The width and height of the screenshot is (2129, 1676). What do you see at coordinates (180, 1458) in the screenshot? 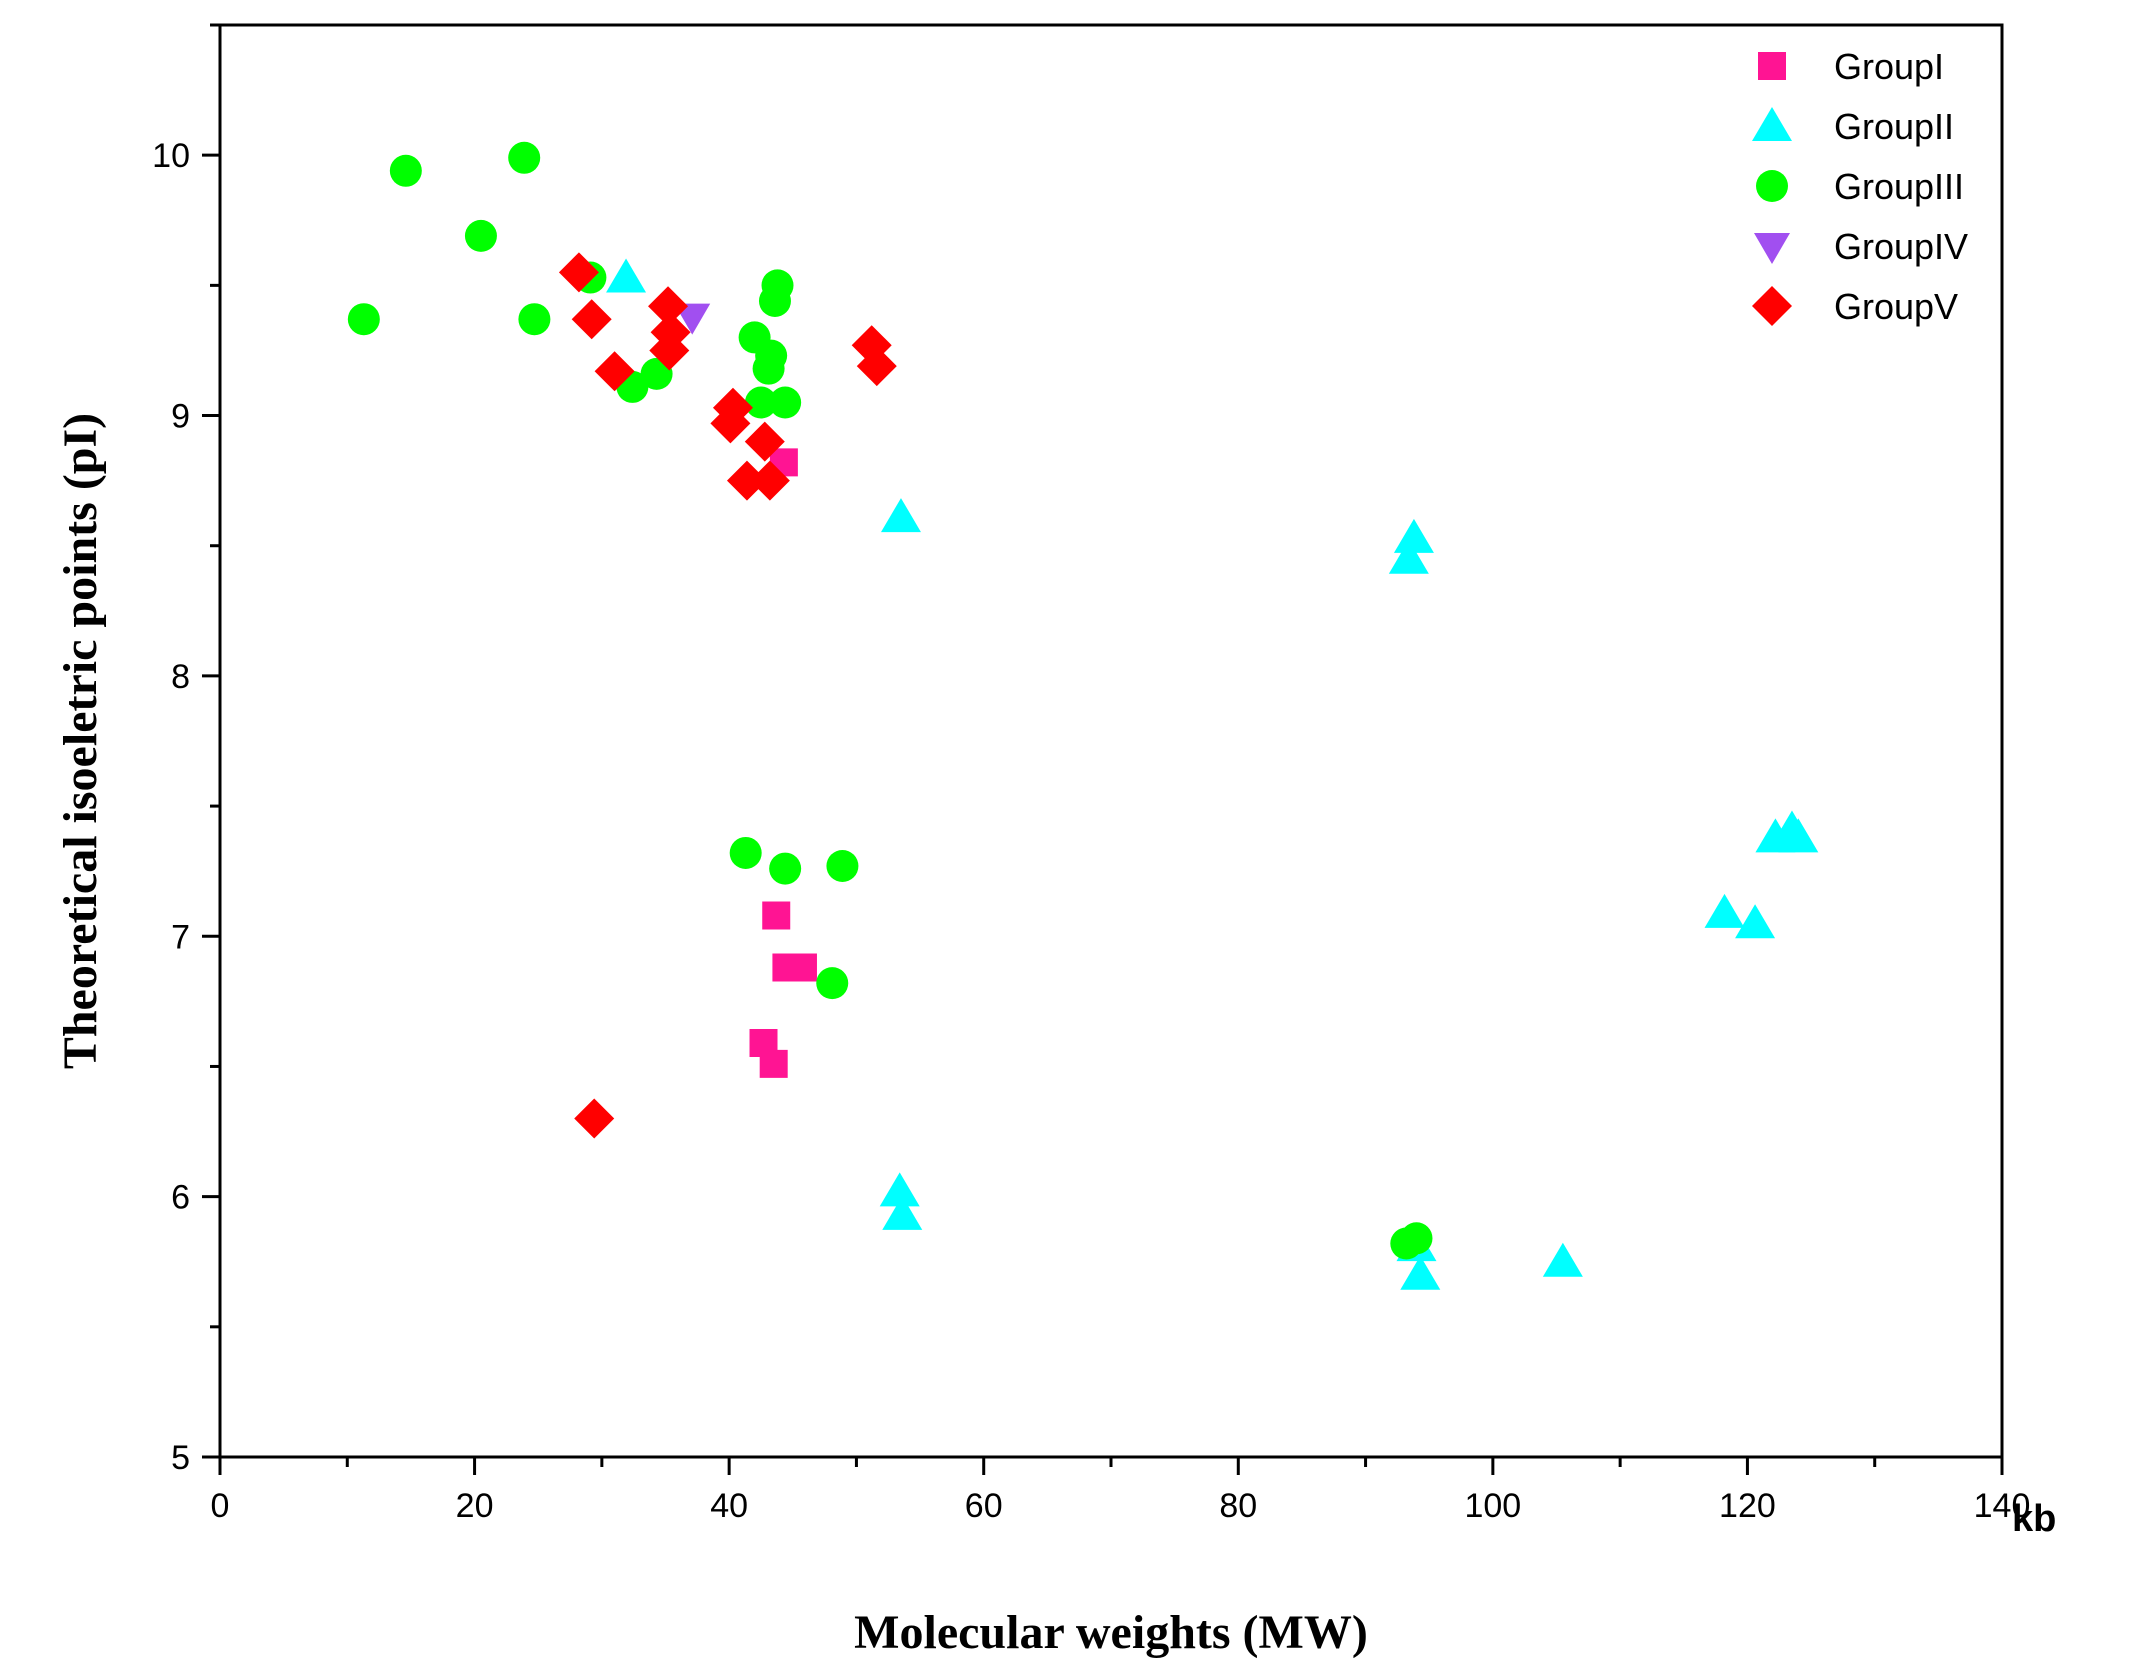
I see `y-tick-label: 5` at bounding box center [180, 1458].